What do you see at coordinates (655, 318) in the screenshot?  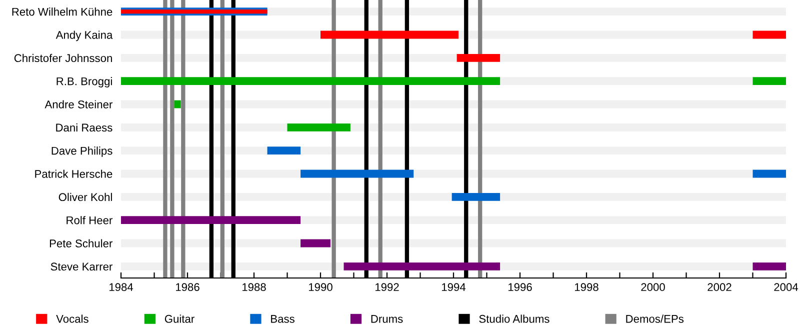 I see `legend-label: Demos/EPs` at bounding box center [655, 318].